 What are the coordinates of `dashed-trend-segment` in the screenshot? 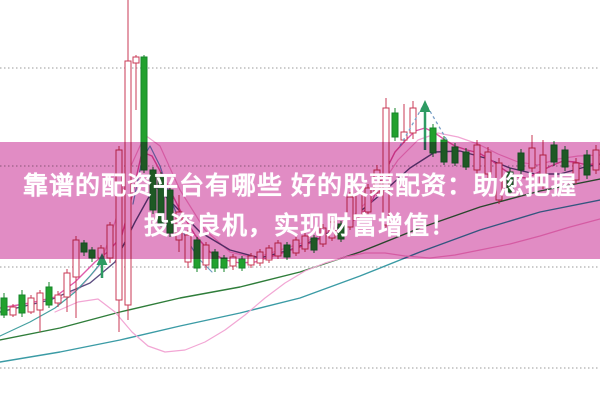 It's located at (411, 126).